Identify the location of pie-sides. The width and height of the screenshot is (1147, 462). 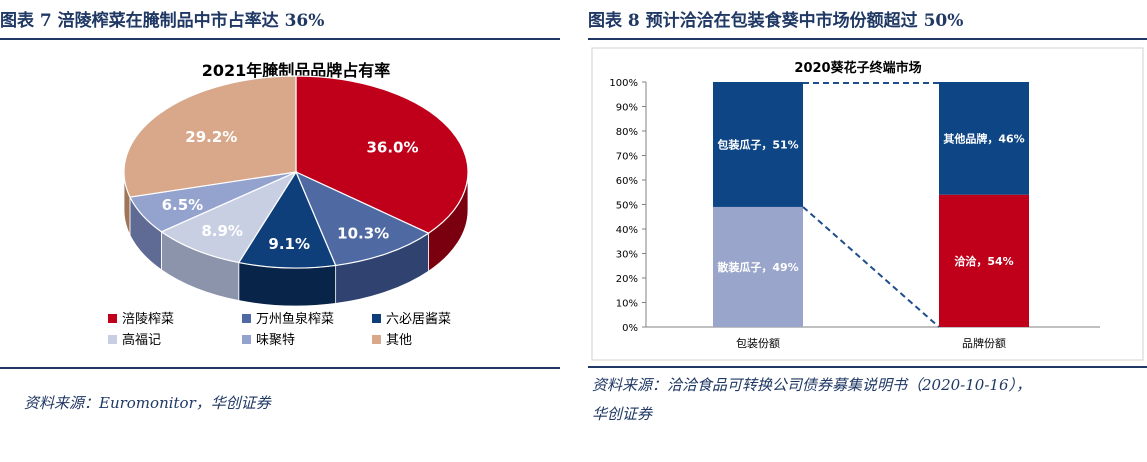
(296, 239).